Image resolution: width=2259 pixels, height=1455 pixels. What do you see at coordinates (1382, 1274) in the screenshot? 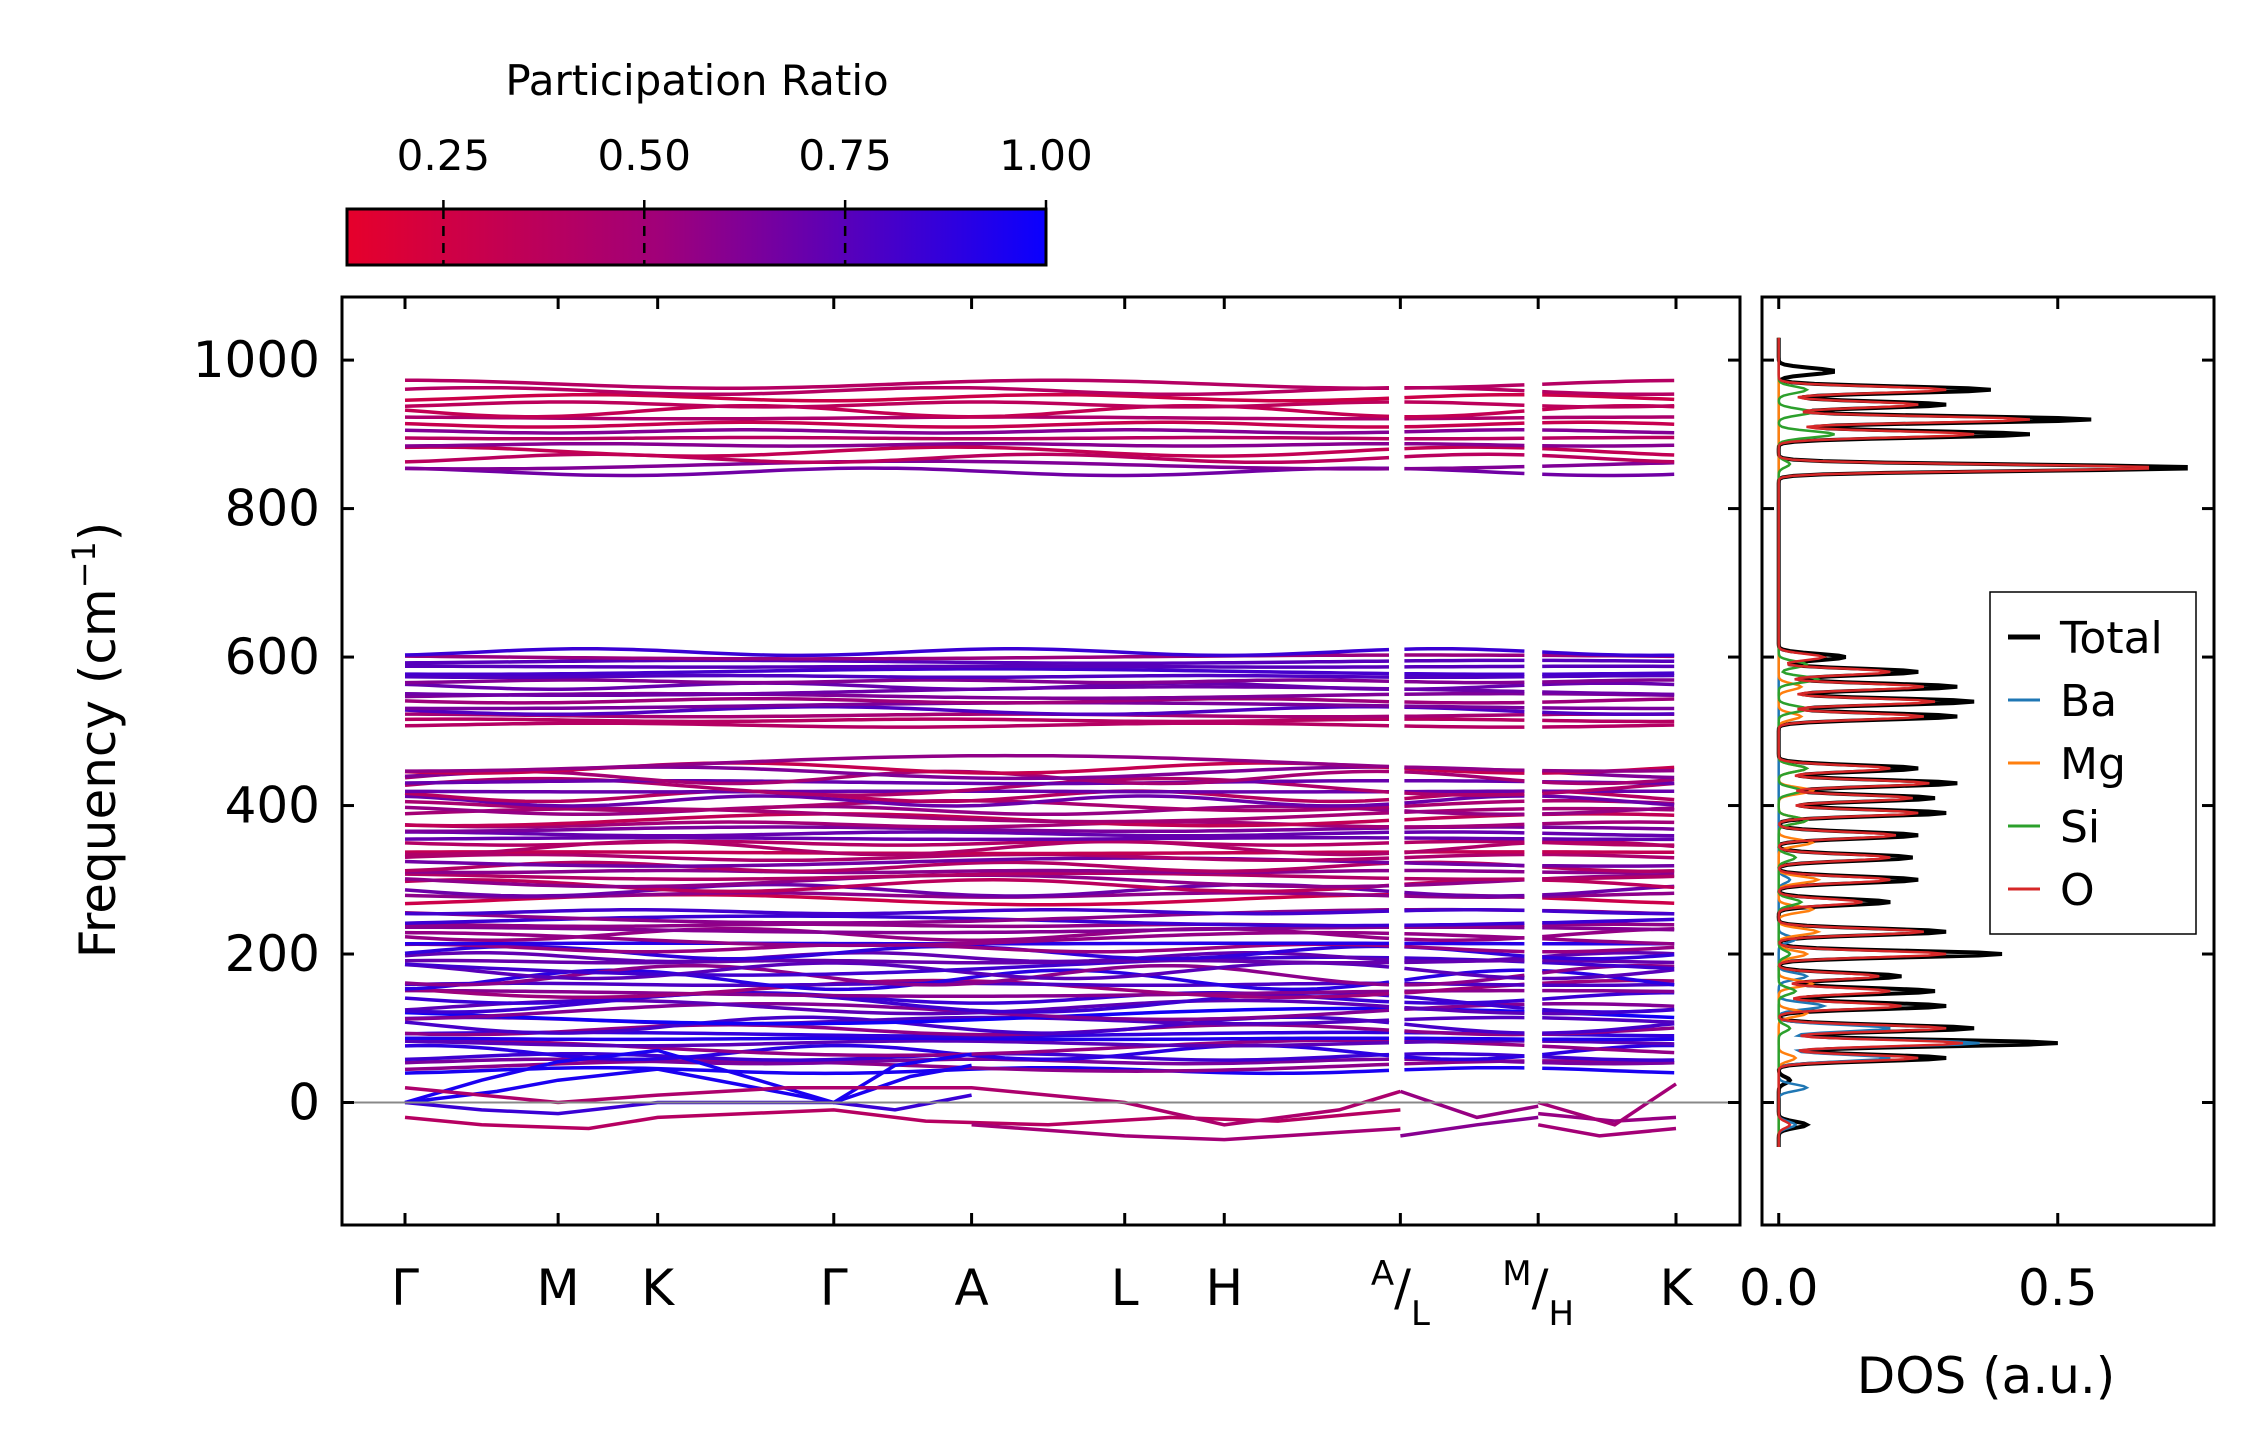
I see `band-k-label-top: A` at bounding box center [1382, 1274].